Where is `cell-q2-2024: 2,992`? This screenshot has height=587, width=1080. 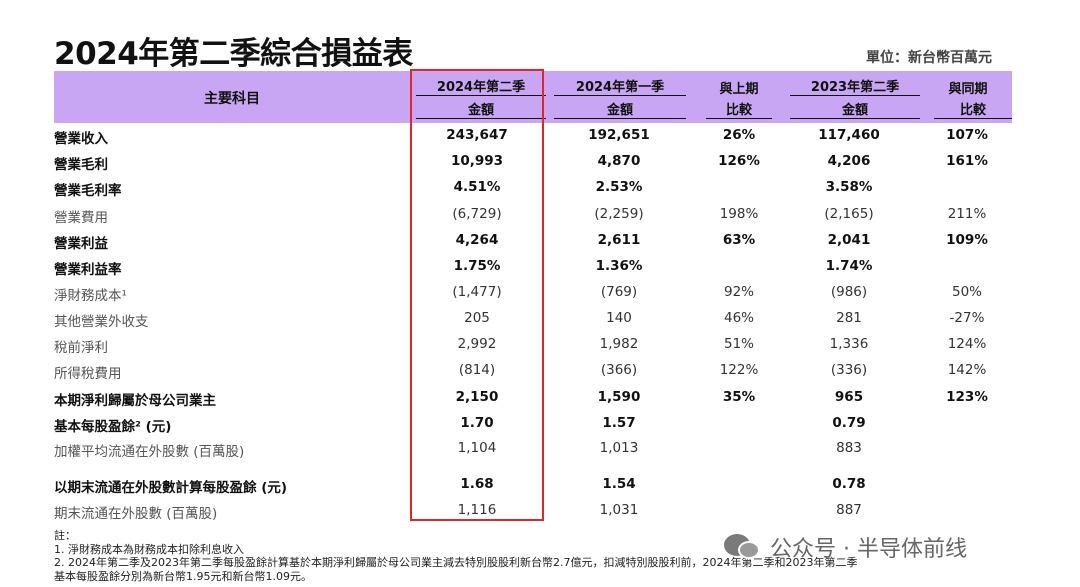
cell-q2-2024: 2,992 is located at coordinates (477, 344).